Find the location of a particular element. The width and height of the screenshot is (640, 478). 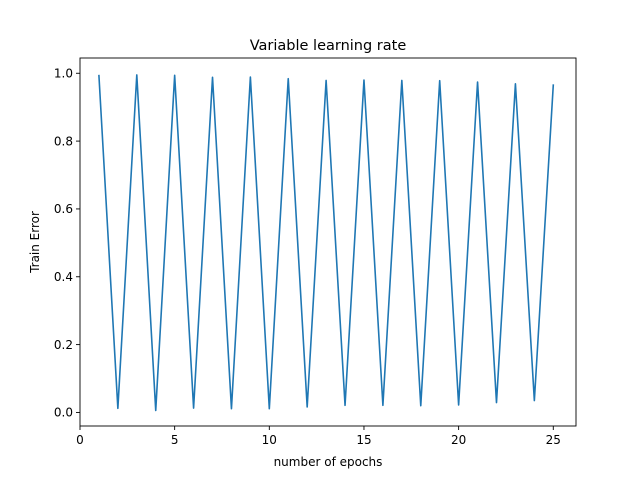

x-tick-label: 5 is located at coordinates (175, 440).